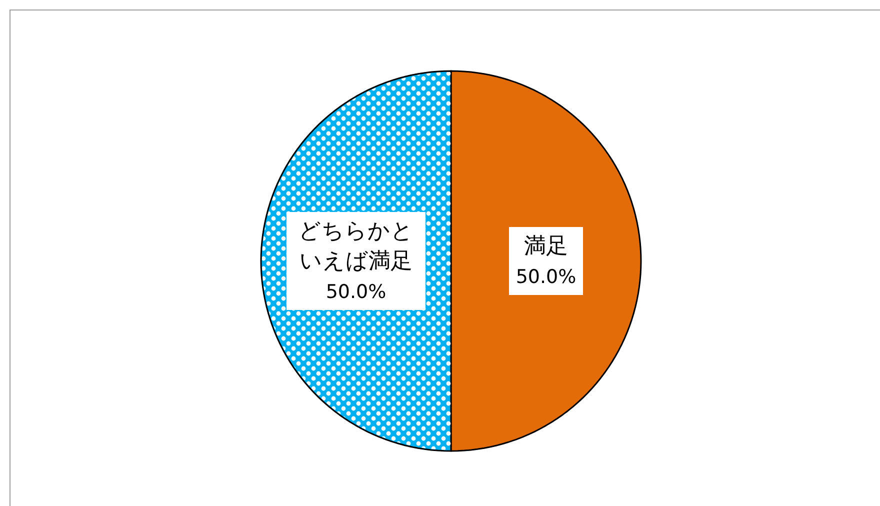 This screenshot has height=506, width=880. I want to click on slice-label: どちらかといえば満足, so click(356, 246).